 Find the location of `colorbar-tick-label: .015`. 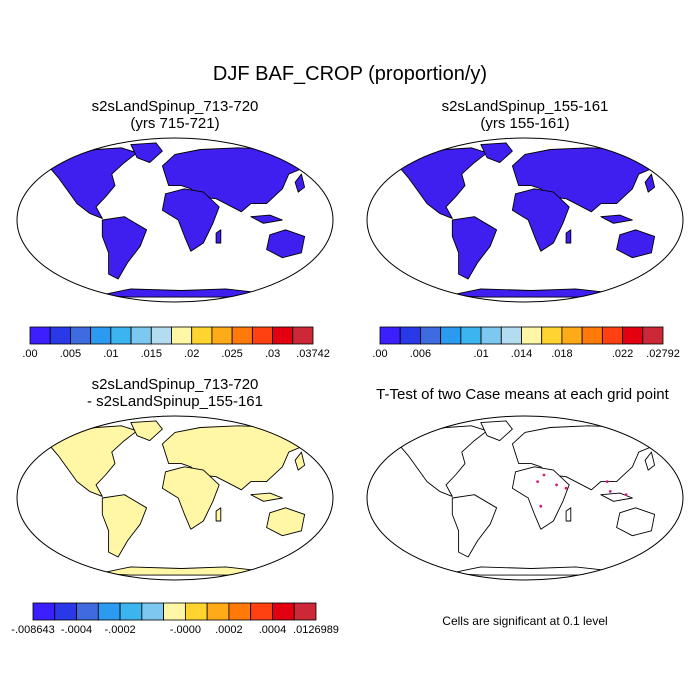

colorbar-tick-label: .015 is located at coordinates (151, 354).